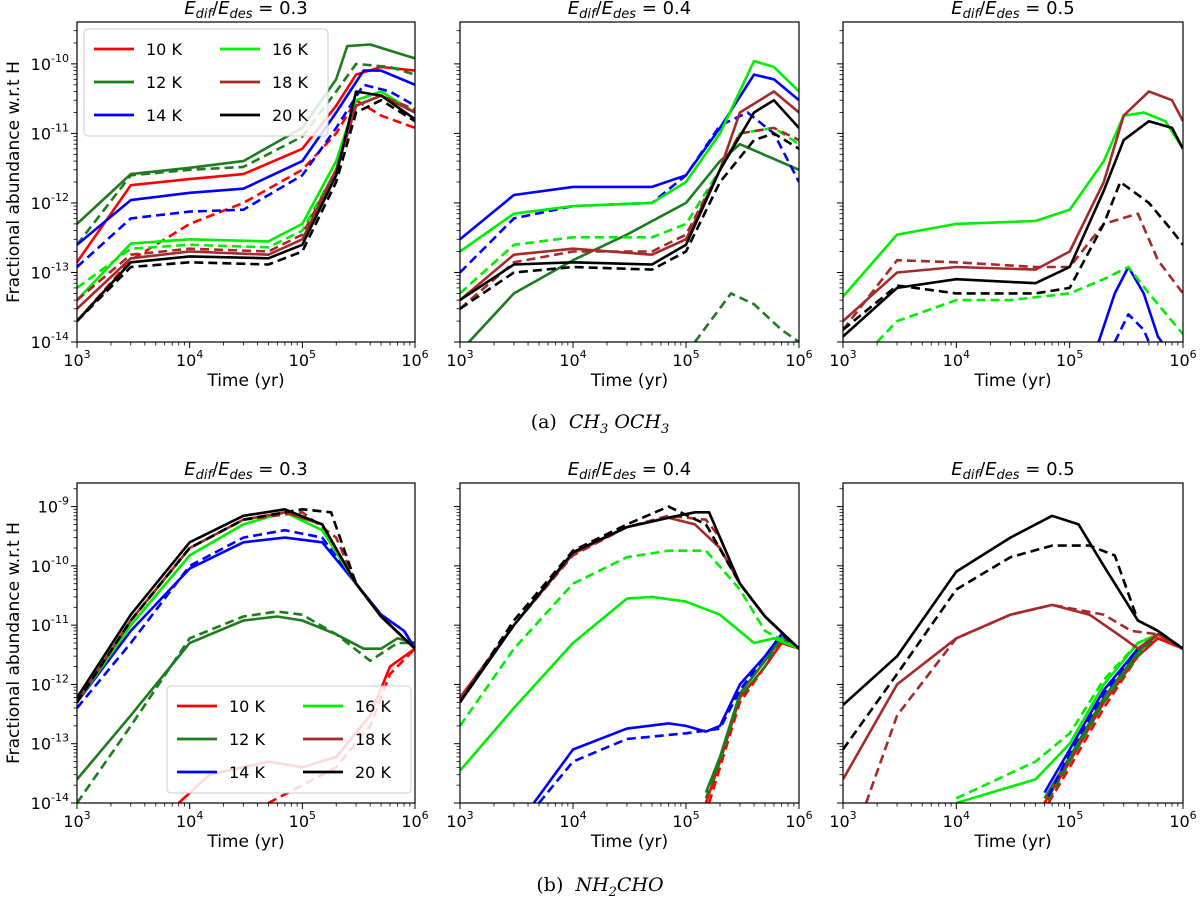 The height and width of the screenshot is (903, 1200). Describe the element at coordinates (629, 471) in the screenshot. I see `panel-title: Edif/Edes = 0.4` at that location.